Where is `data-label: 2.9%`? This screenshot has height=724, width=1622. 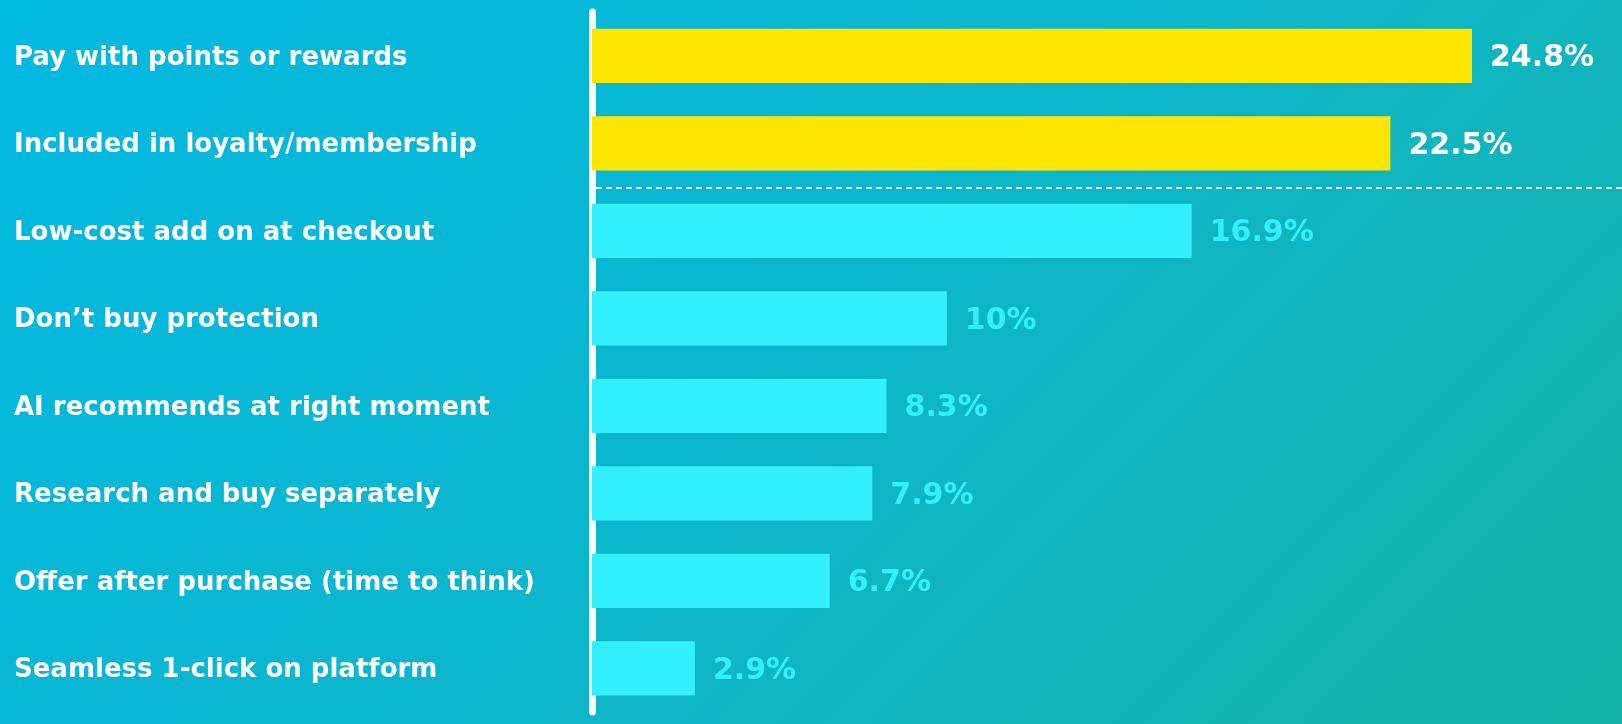
data-label: 2.9% is located at coordinates (754, 668).